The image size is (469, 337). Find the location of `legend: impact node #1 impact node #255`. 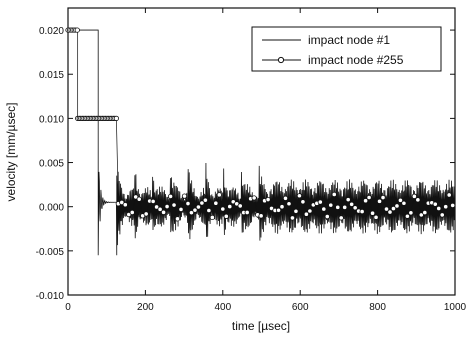

legend: impact node #1 impact node #255 is located at coordinates (346, 49).